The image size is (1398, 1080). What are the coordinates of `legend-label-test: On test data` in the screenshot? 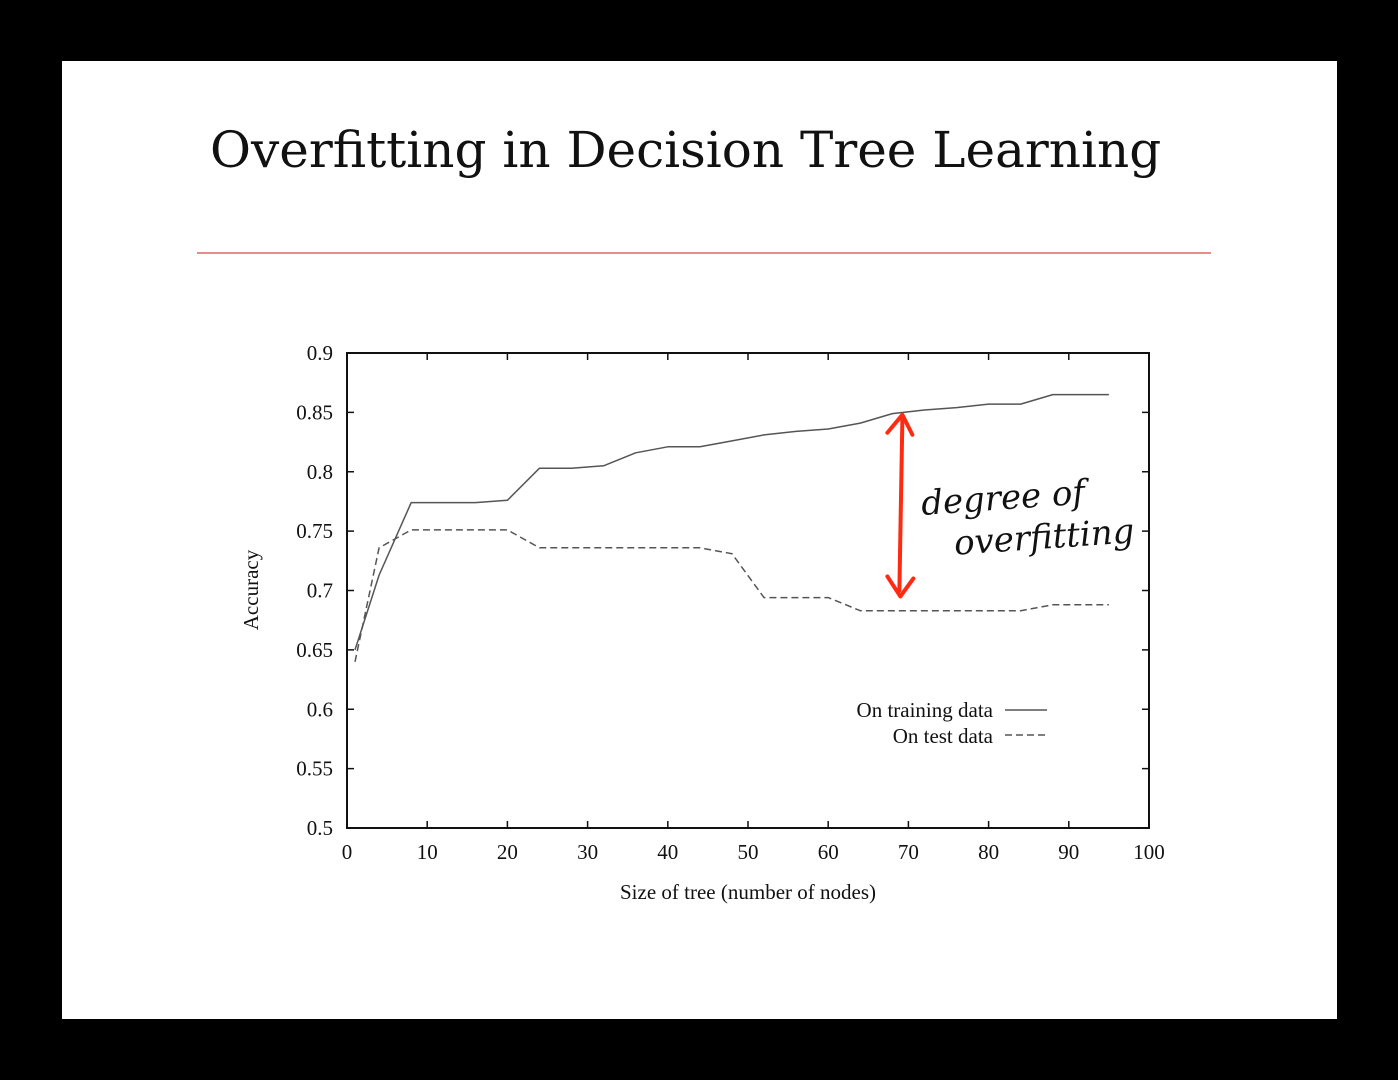 It's located at (943, 736).